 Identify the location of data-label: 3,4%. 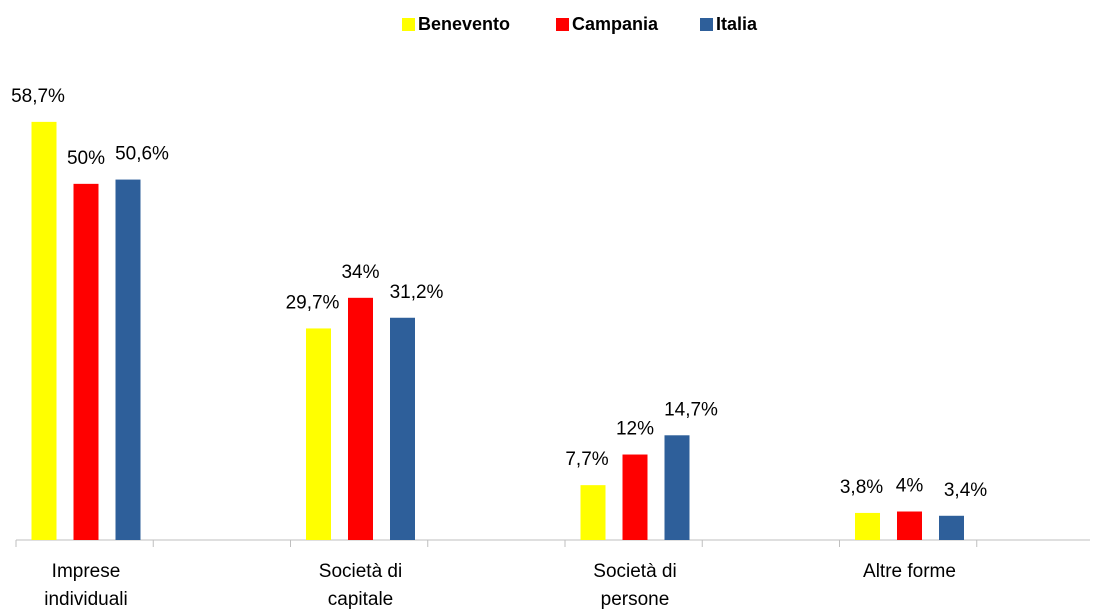
(965, 490).